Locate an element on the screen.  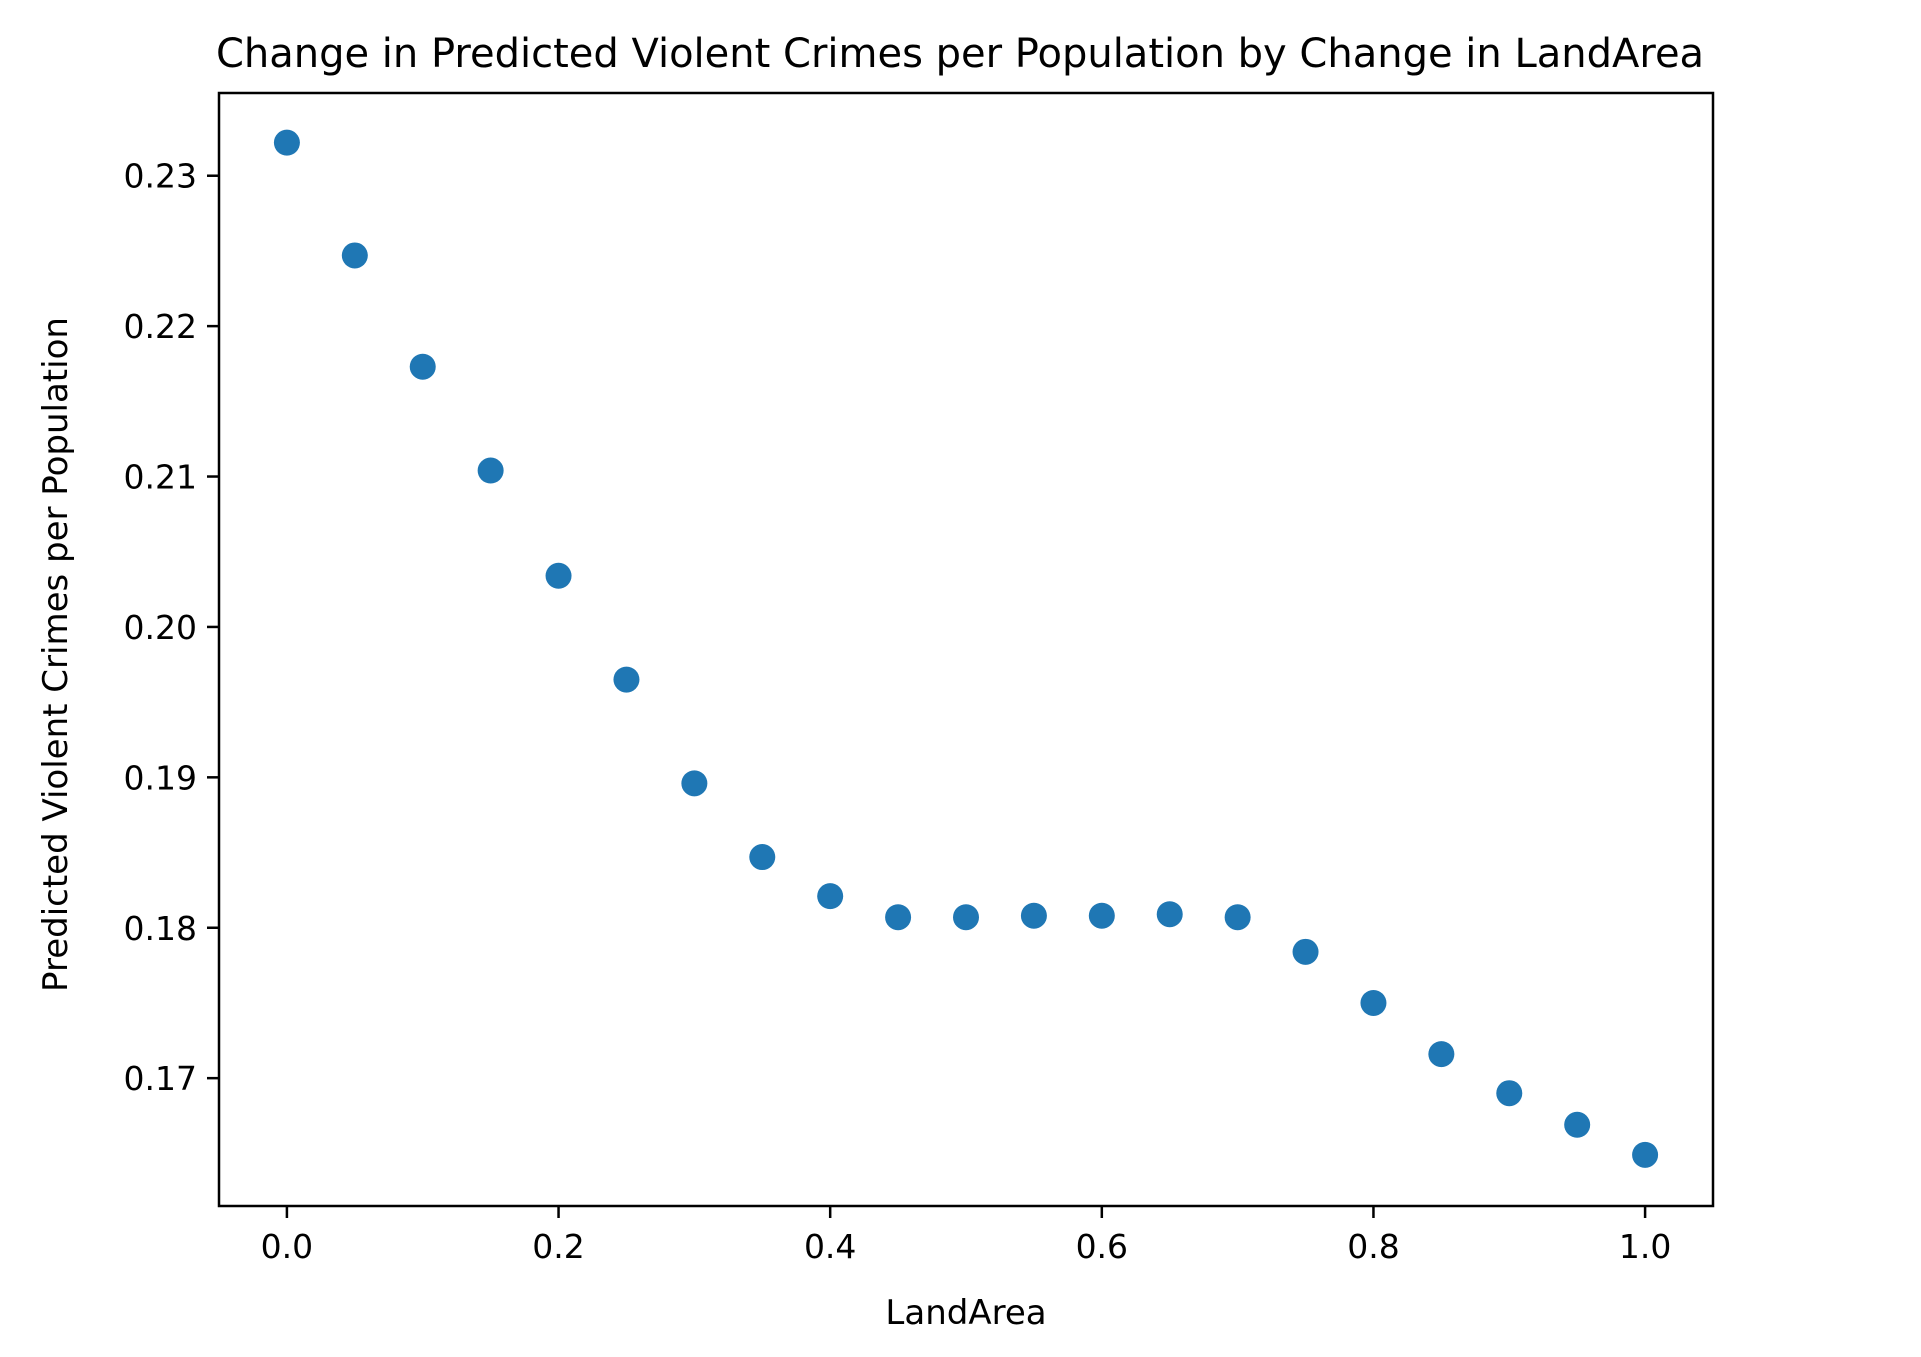
y-tick-label: 0.19 is located at coordinates (160, 777).